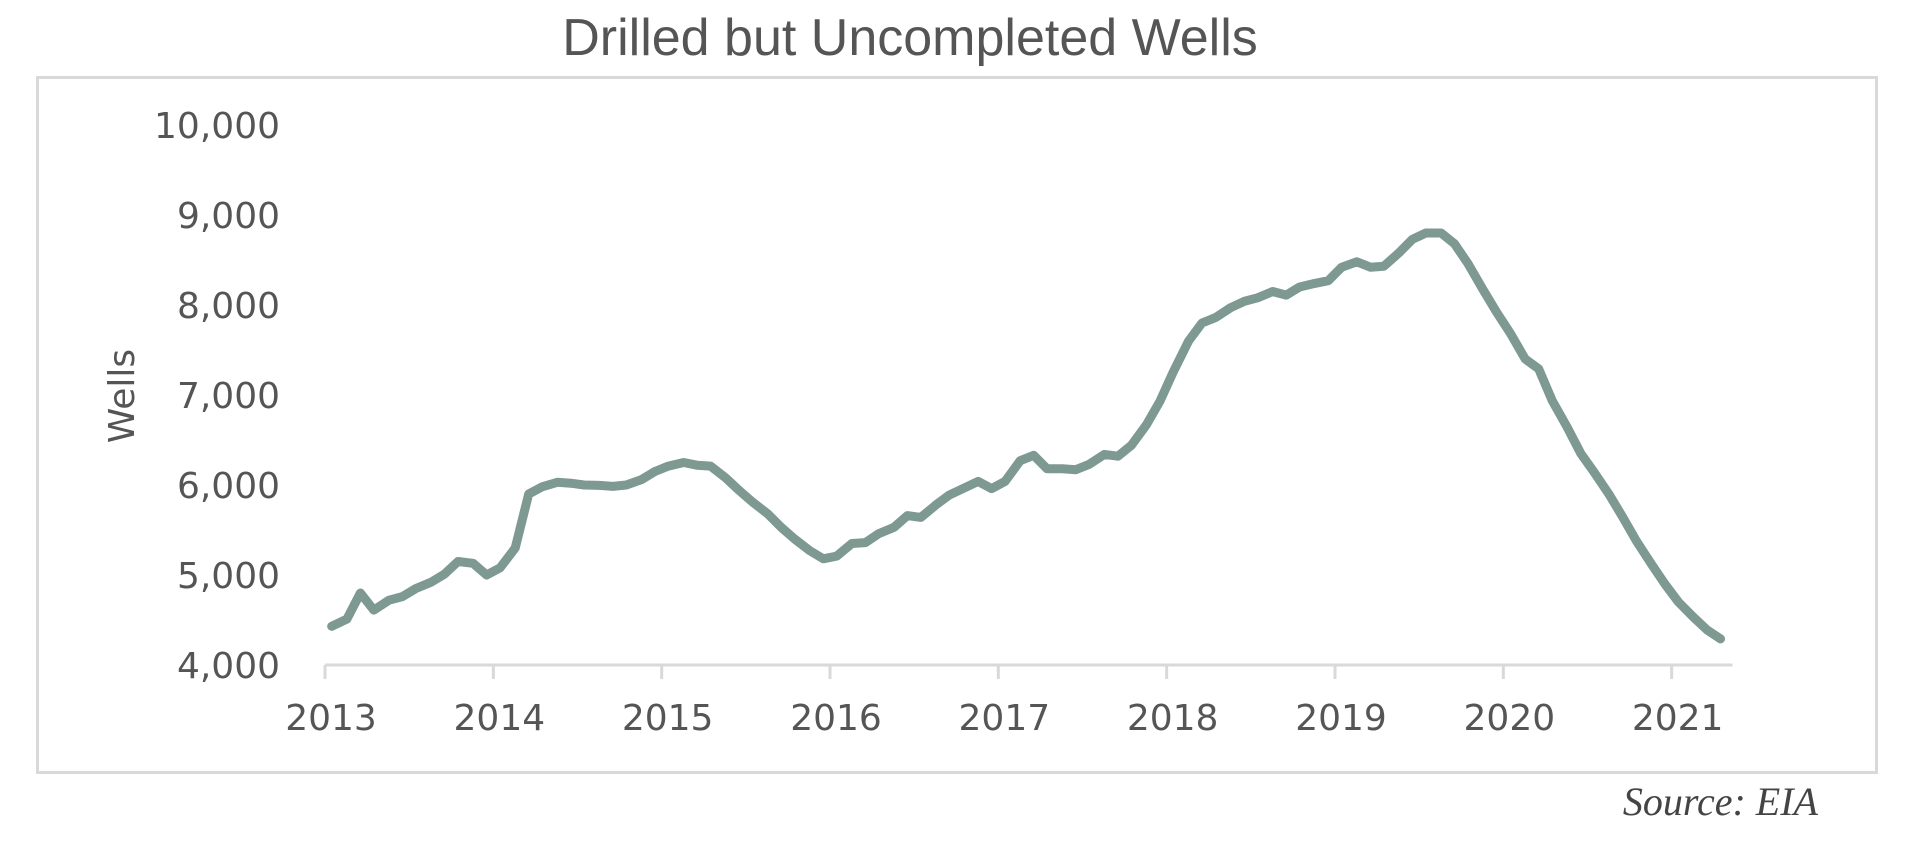 This screenshot has height=844, width=1920. What do you see at coordinates (217, 126) in the screenshot?
I see `y-tick-label: 10,000` at bounding box center [217, 126].